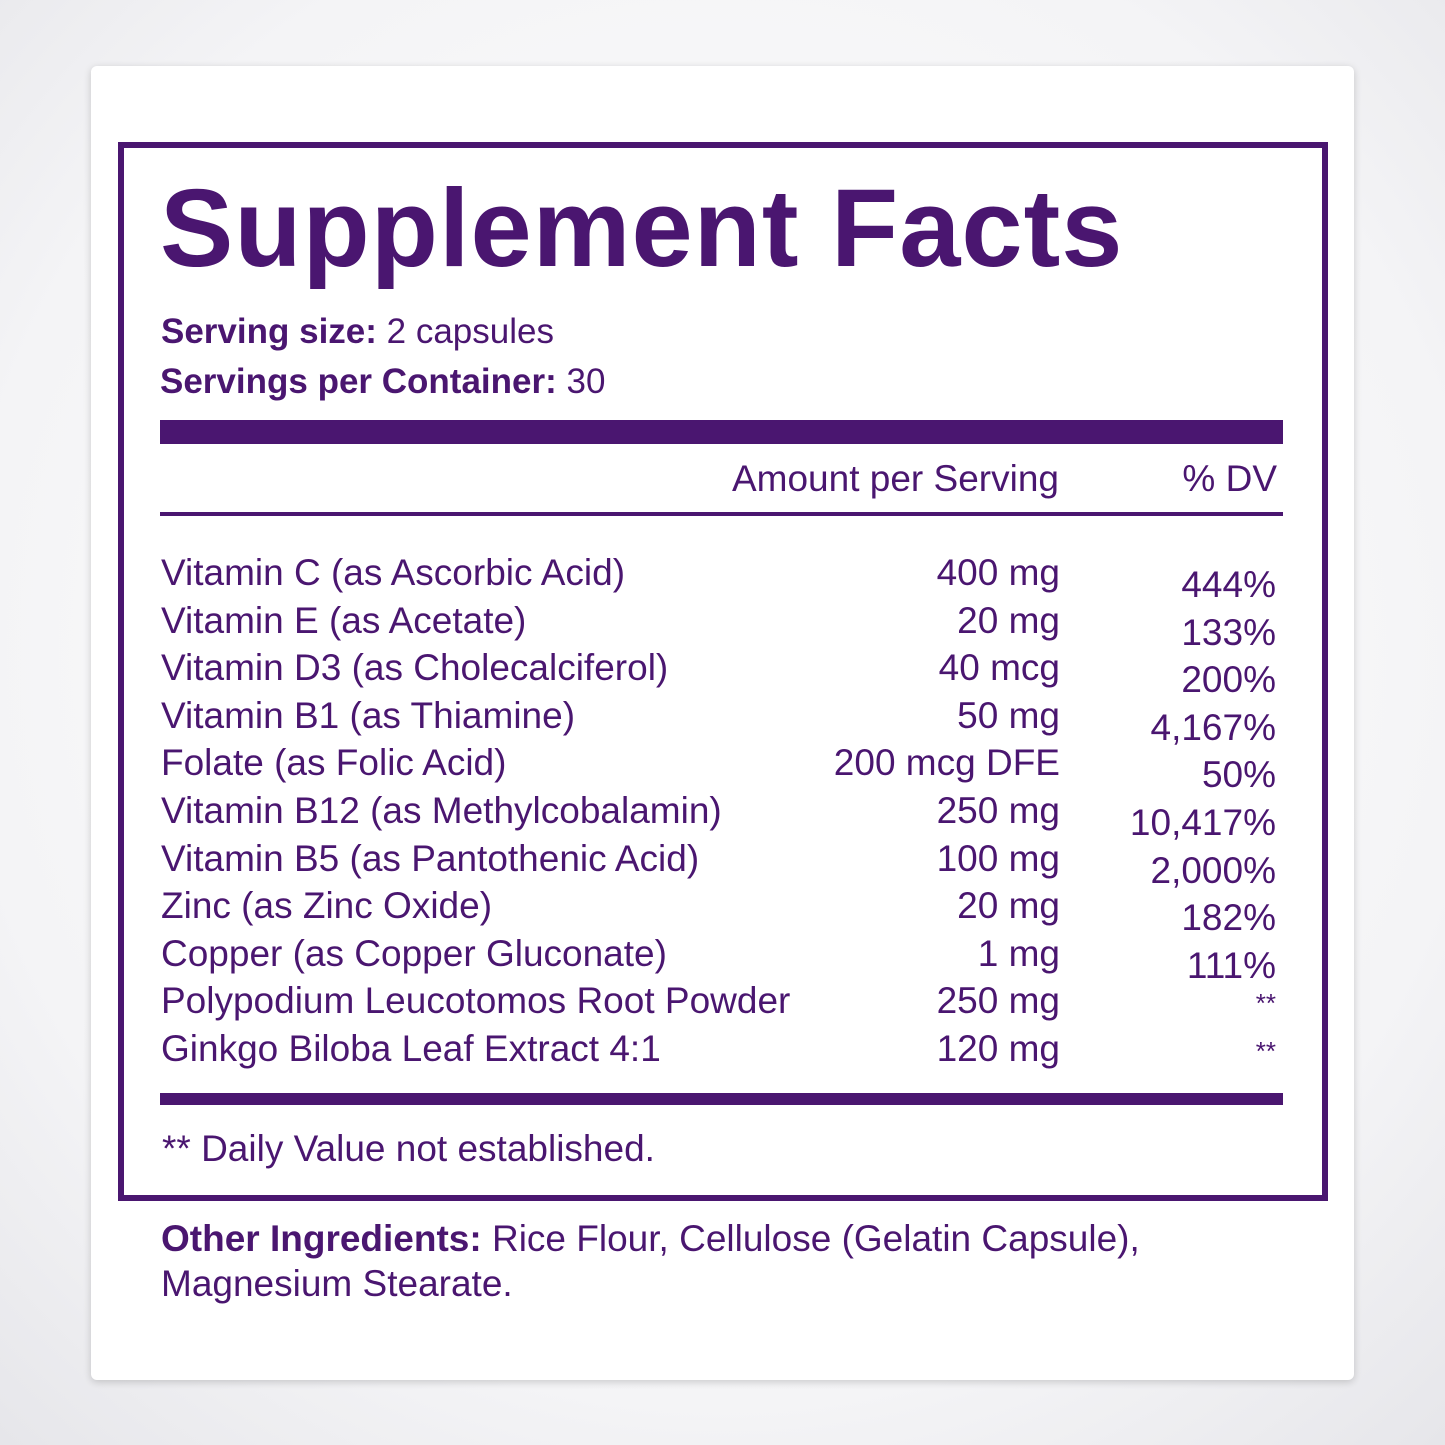 The height and width of the screenshot is (1445, 1445). Describe the element at coordinates (586, 381) in the screenshot. I see `value: 30` at that location.